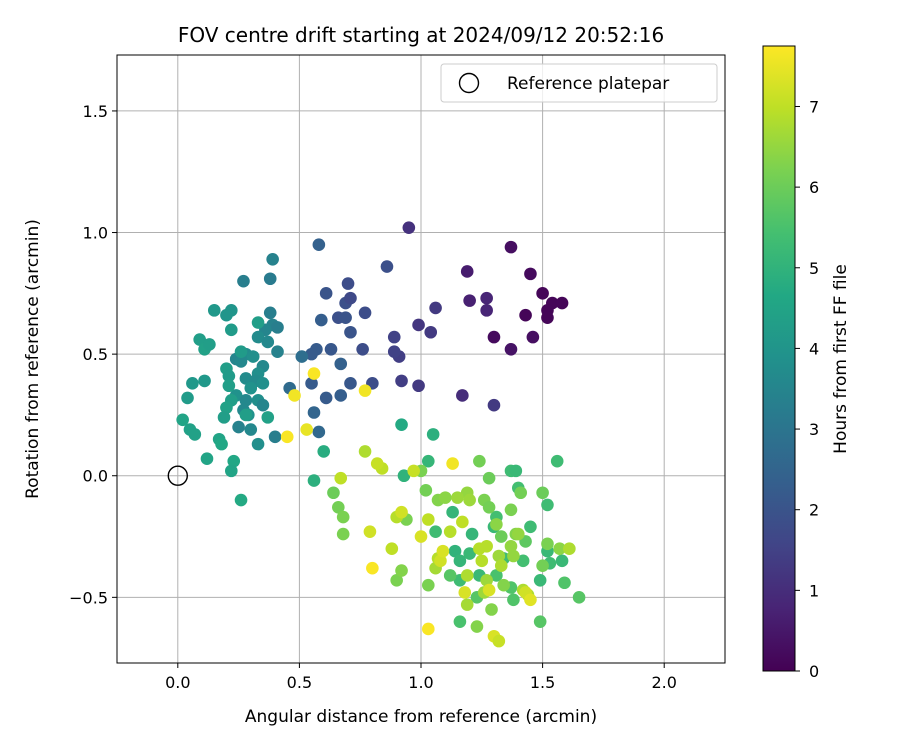 This screenshot has height=750, width=900. I want to click on colorbar-tick-label: 5, so click(814, 268).